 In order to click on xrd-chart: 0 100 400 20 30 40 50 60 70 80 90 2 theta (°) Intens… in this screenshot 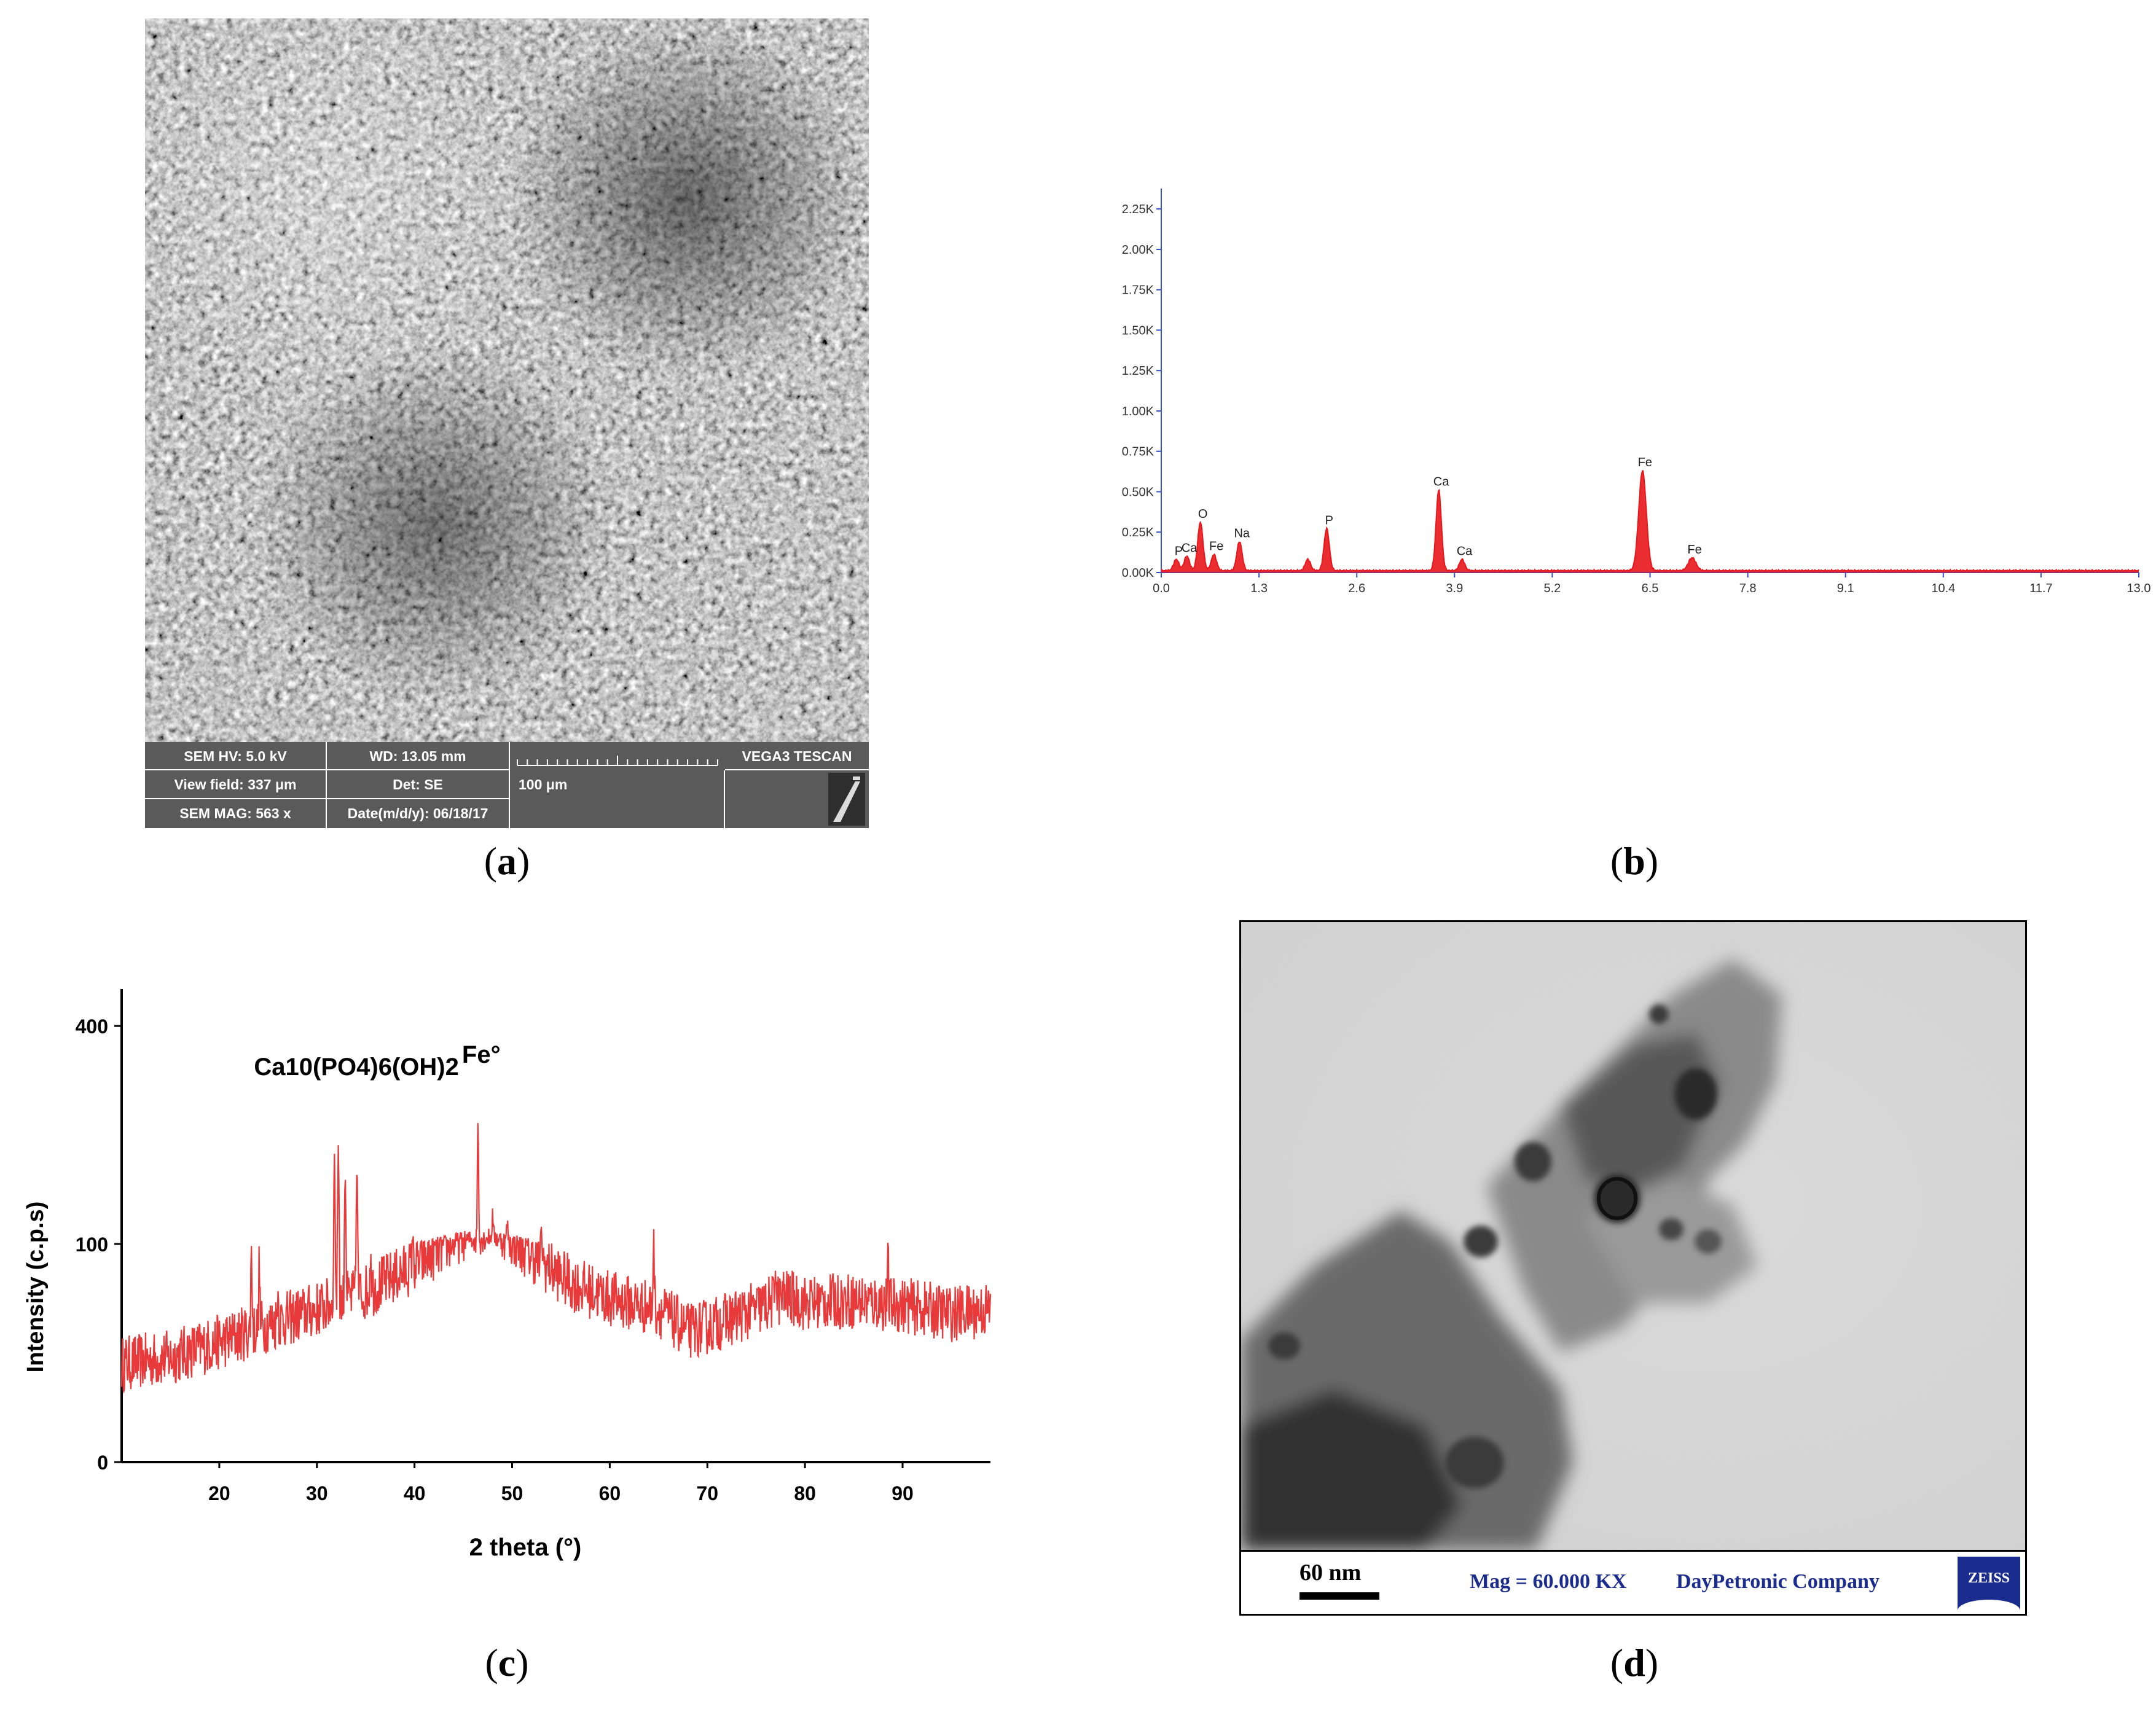, I will do `click(507, 1275)`.